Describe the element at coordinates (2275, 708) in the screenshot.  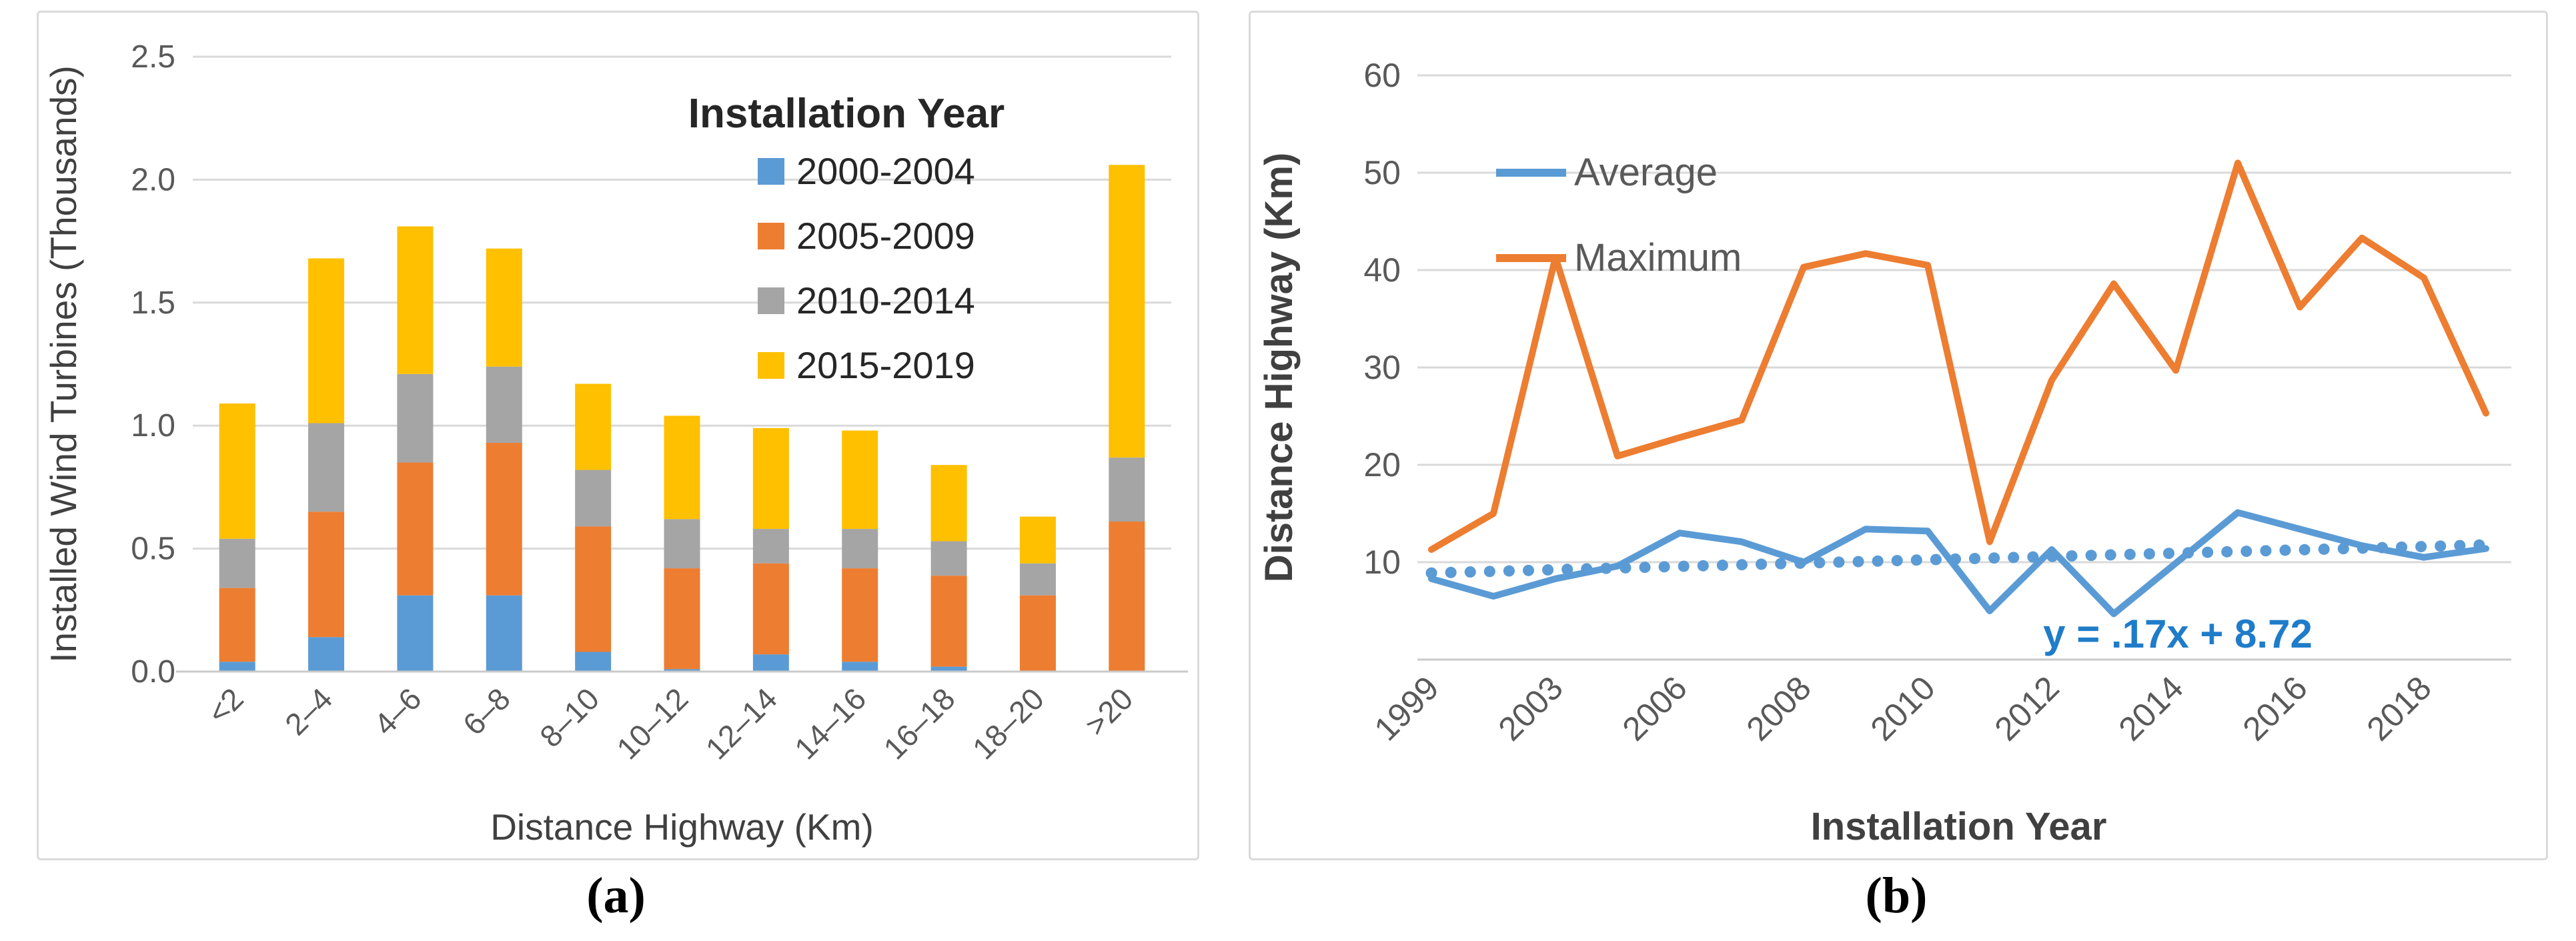
I see `x-tick-label: 2016` at that location.